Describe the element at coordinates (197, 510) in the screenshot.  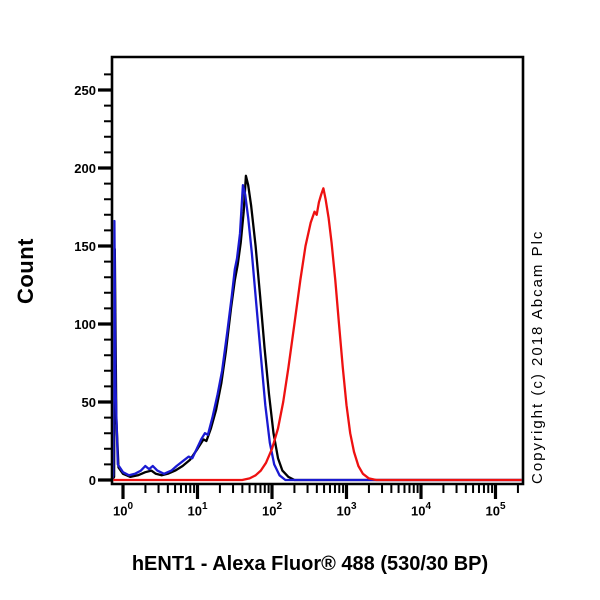
I see `x-tick-label: 10¹` at that location.